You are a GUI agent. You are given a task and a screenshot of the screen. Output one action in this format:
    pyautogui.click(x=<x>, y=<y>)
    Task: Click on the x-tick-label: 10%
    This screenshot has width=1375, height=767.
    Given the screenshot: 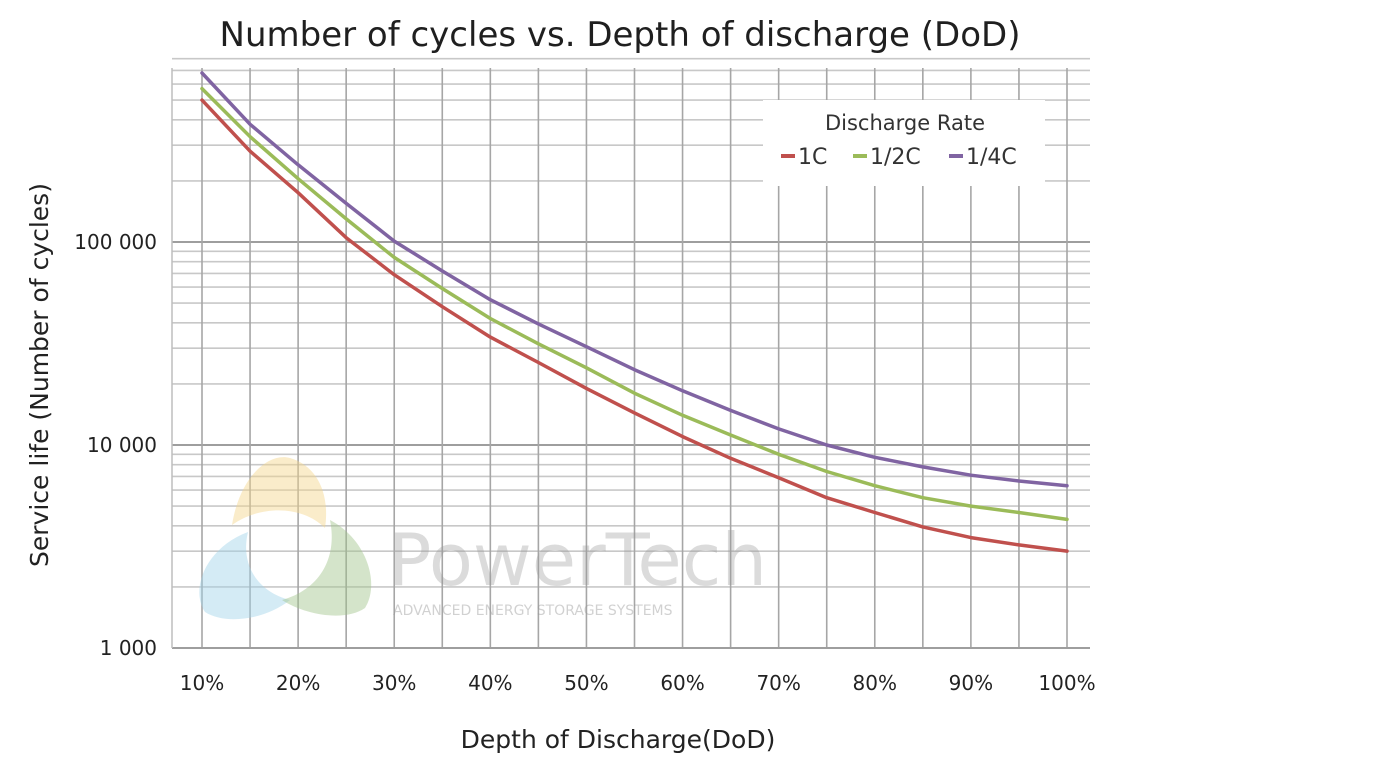 What is the action you would take?
    pyautogui.click(x=202, y=683)
    